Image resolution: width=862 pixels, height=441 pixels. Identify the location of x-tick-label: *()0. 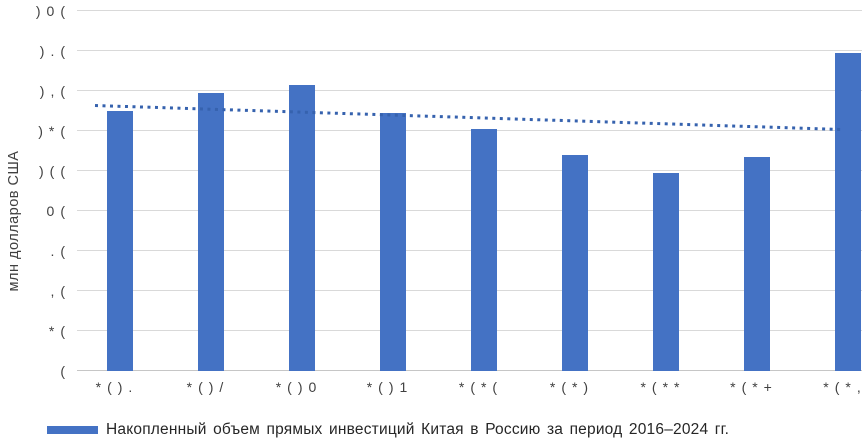
(299, 387).